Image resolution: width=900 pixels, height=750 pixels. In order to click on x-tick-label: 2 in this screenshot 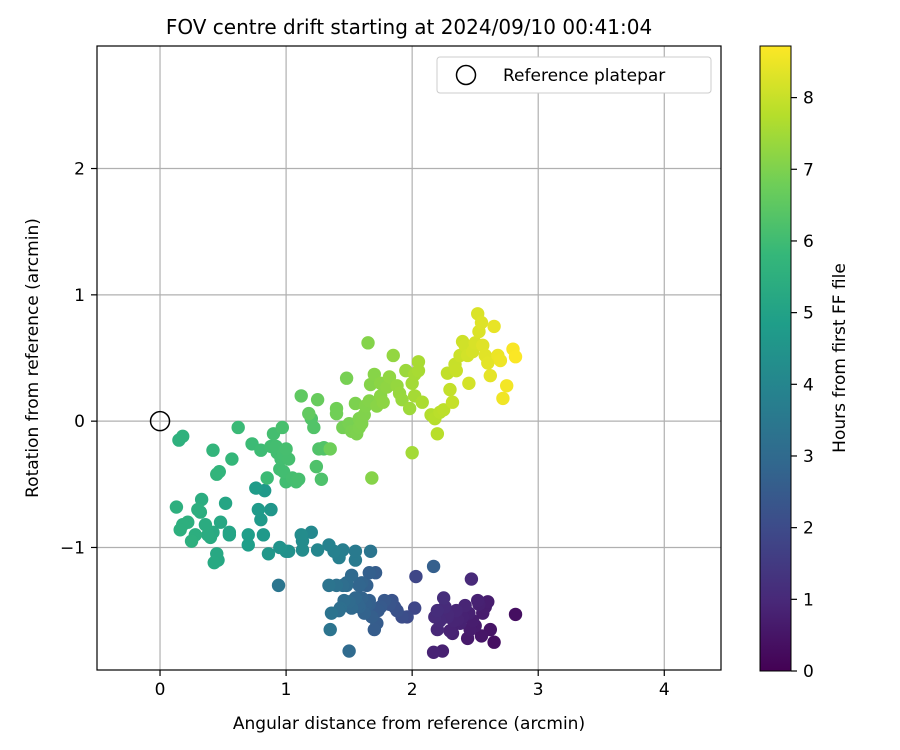, I will do `click(412, 690)`.